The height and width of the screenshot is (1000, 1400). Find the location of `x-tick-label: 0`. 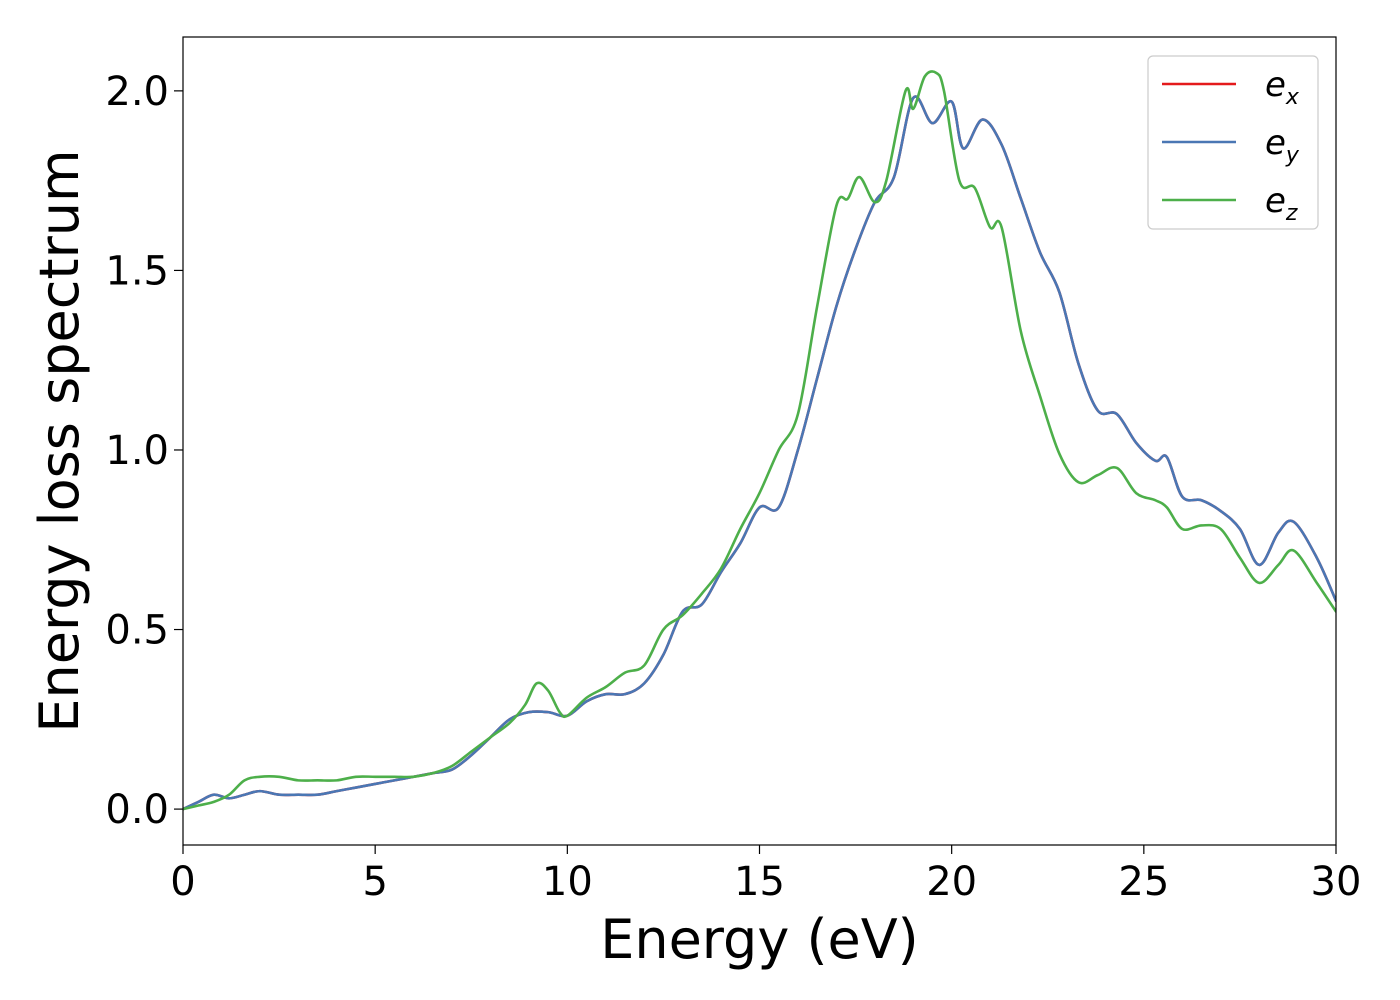

x-tick-label: 0 is located at coordinates (182, 882).